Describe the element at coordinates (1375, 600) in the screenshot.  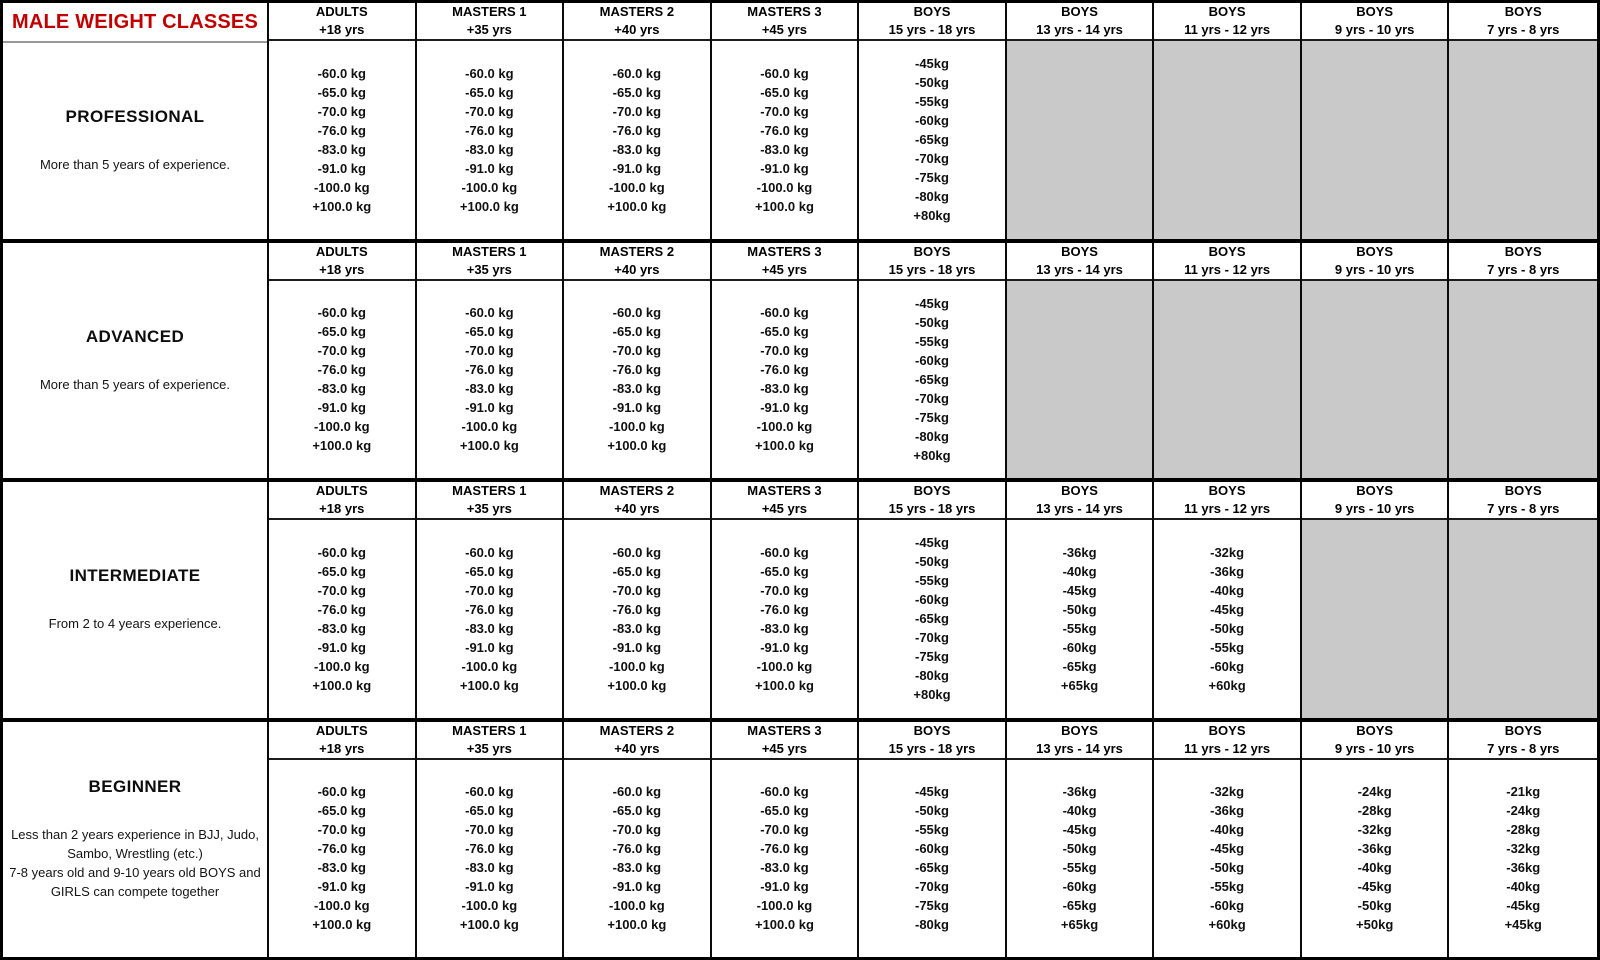
I see `column-boys-9-yrs-10-yrs: BOYS 9 yrs - 10 yrs` at that location.